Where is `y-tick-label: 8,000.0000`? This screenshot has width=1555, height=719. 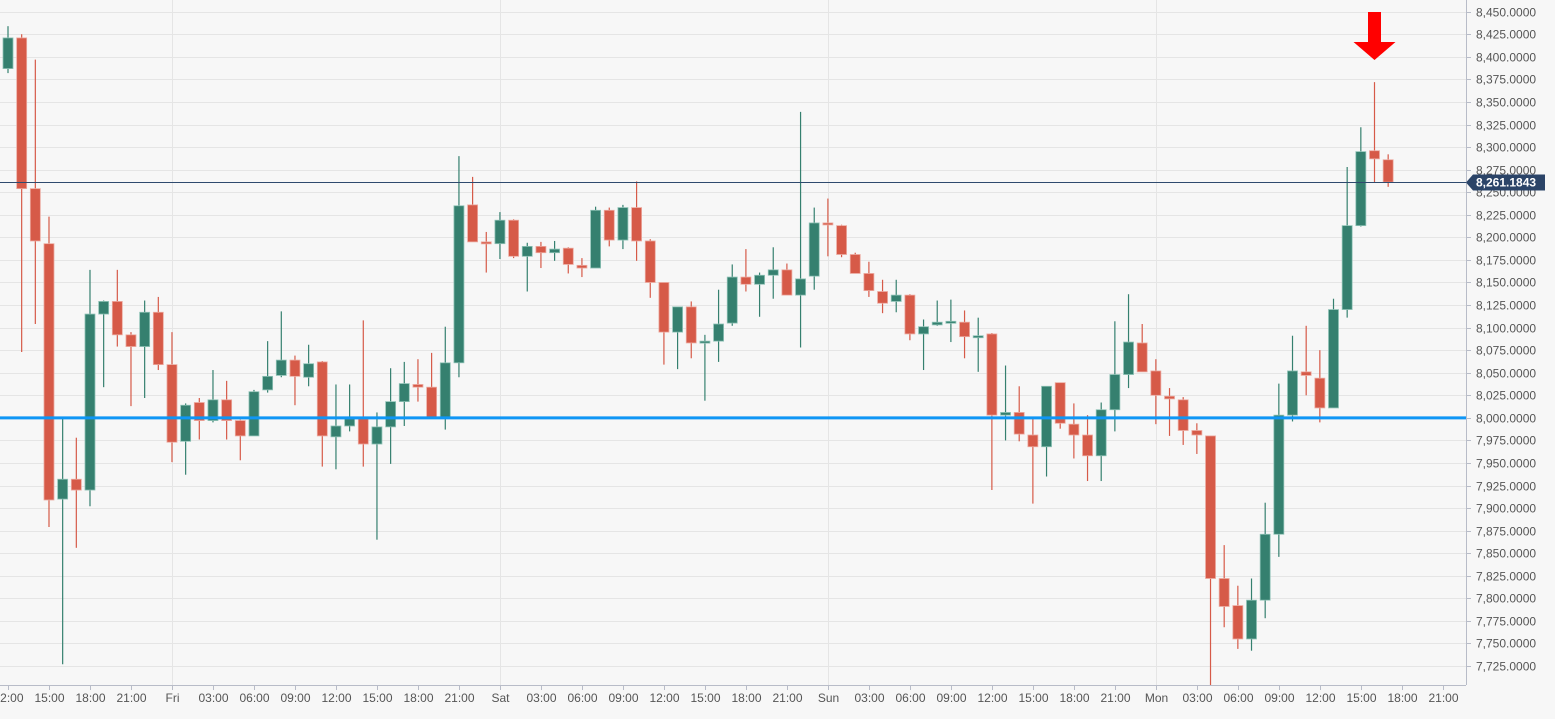 y-tick-label: 8,000.0000 is located at coordinates (1506, 419).